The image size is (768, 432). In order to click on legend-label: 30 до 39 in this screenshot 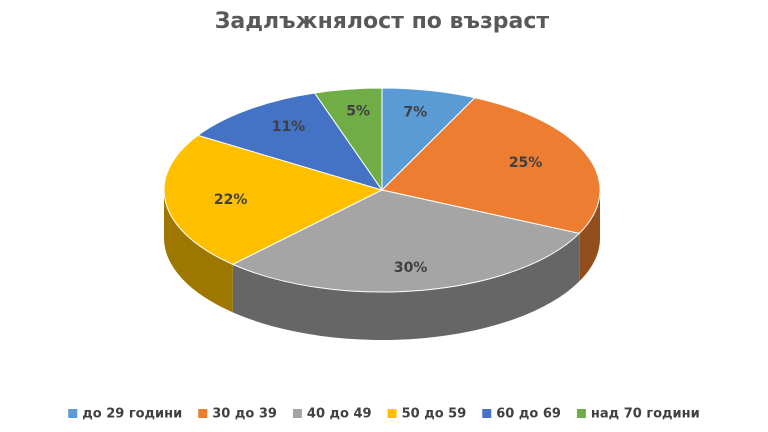, I will do `click(244, 414)`.